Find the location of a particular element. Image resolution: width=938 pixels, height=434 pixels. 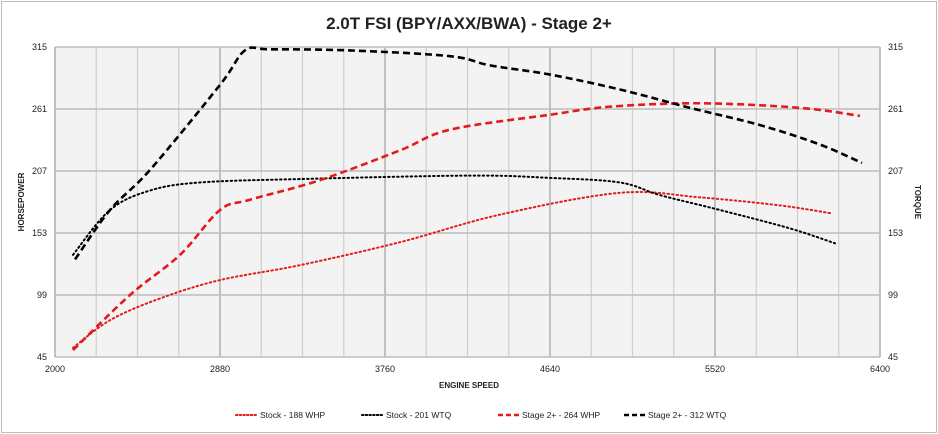

x-tick-label: 2000 is located at coordinates (55, 369).